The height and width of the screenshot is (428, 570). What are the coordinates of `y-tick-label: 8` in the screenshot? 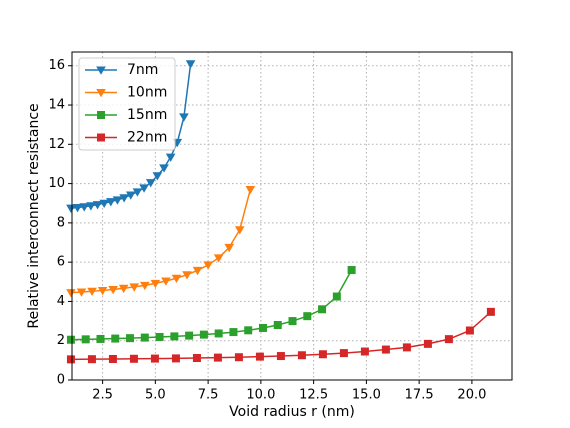 It's located at (61, 222).